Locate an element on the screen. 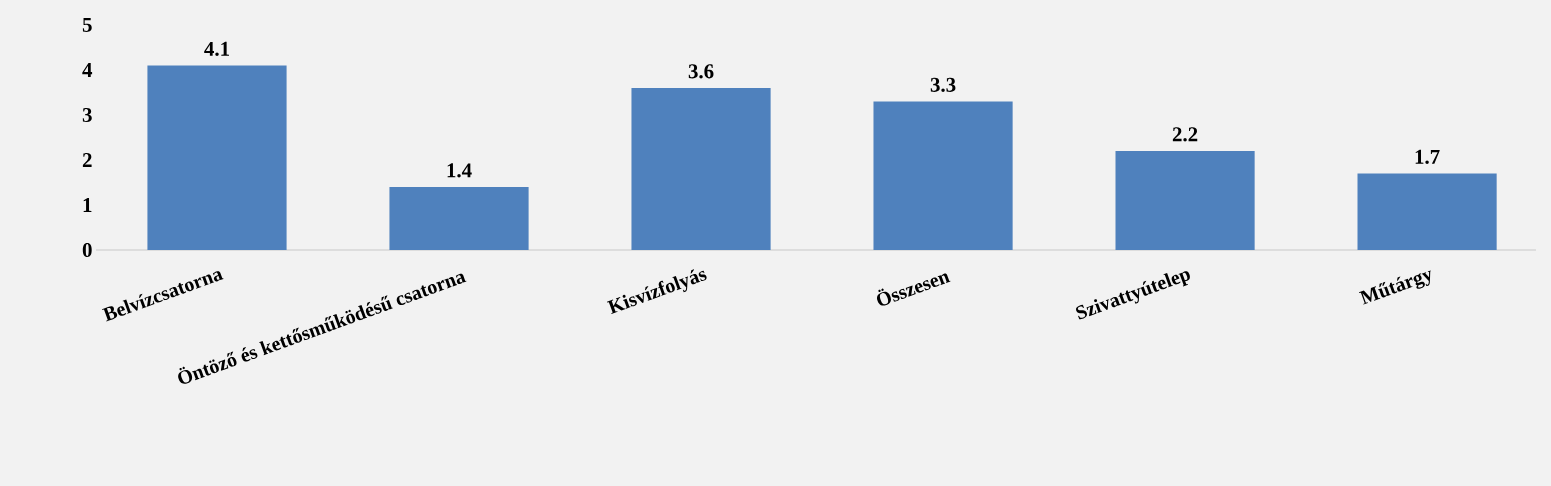  data-label: 4.1 is located at coordinates (216, 48).